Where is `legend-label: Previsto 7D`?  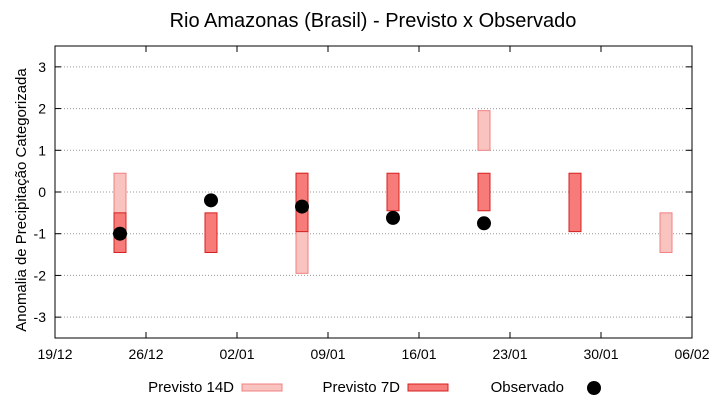 legend-label: Previsto 7D is located at coordinates (361, 387).